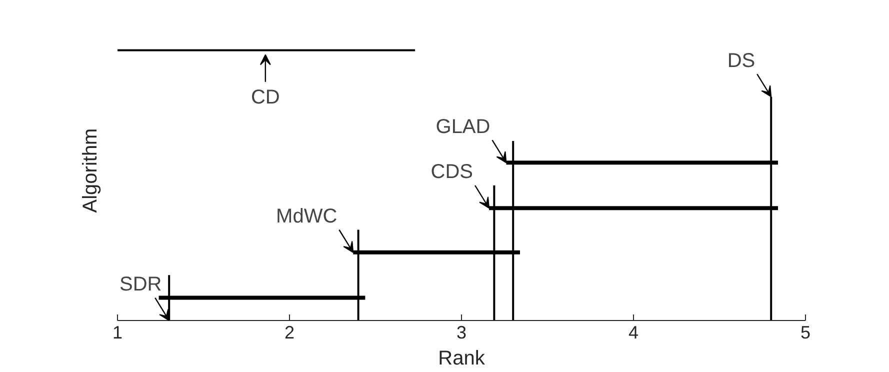  I want to click on annotation: SDR, so click(141, 285).